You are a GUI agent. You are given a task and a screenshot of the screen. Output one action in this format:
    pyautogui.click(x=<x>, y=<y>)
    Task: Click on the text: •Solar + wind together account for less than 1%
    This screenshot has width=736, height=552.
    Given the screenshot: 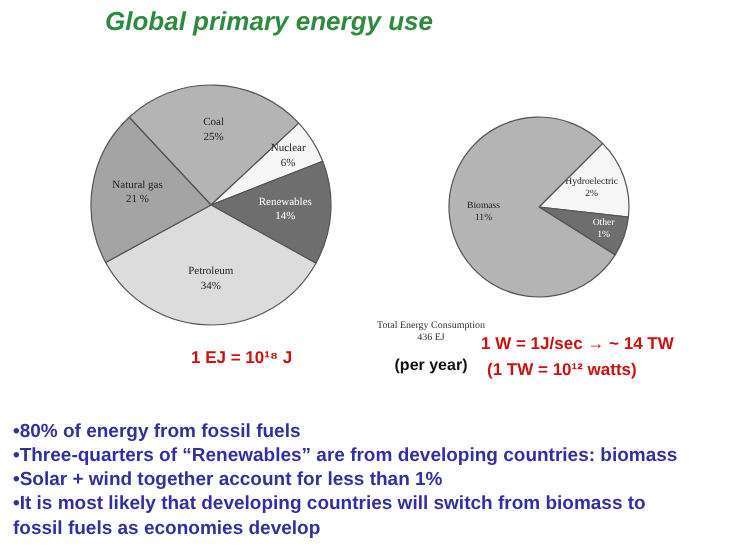 What is the action you would take?
    pyautogui.click(x=228, y=480)
    